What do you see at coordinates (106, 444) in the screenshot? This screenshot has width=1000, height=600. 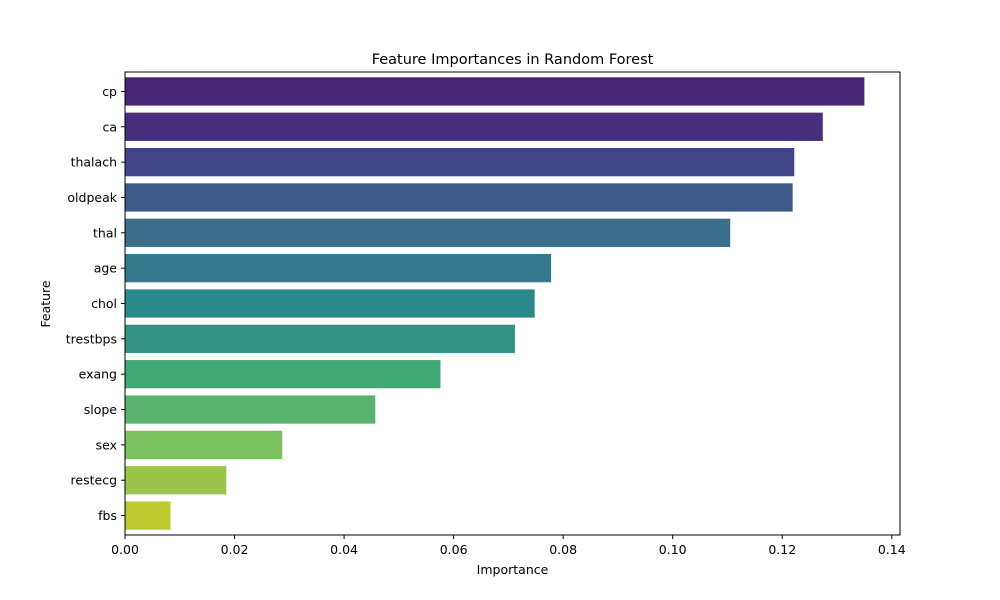 I see `y-tick-label-sex: sex` at bounding box center [106, 444].